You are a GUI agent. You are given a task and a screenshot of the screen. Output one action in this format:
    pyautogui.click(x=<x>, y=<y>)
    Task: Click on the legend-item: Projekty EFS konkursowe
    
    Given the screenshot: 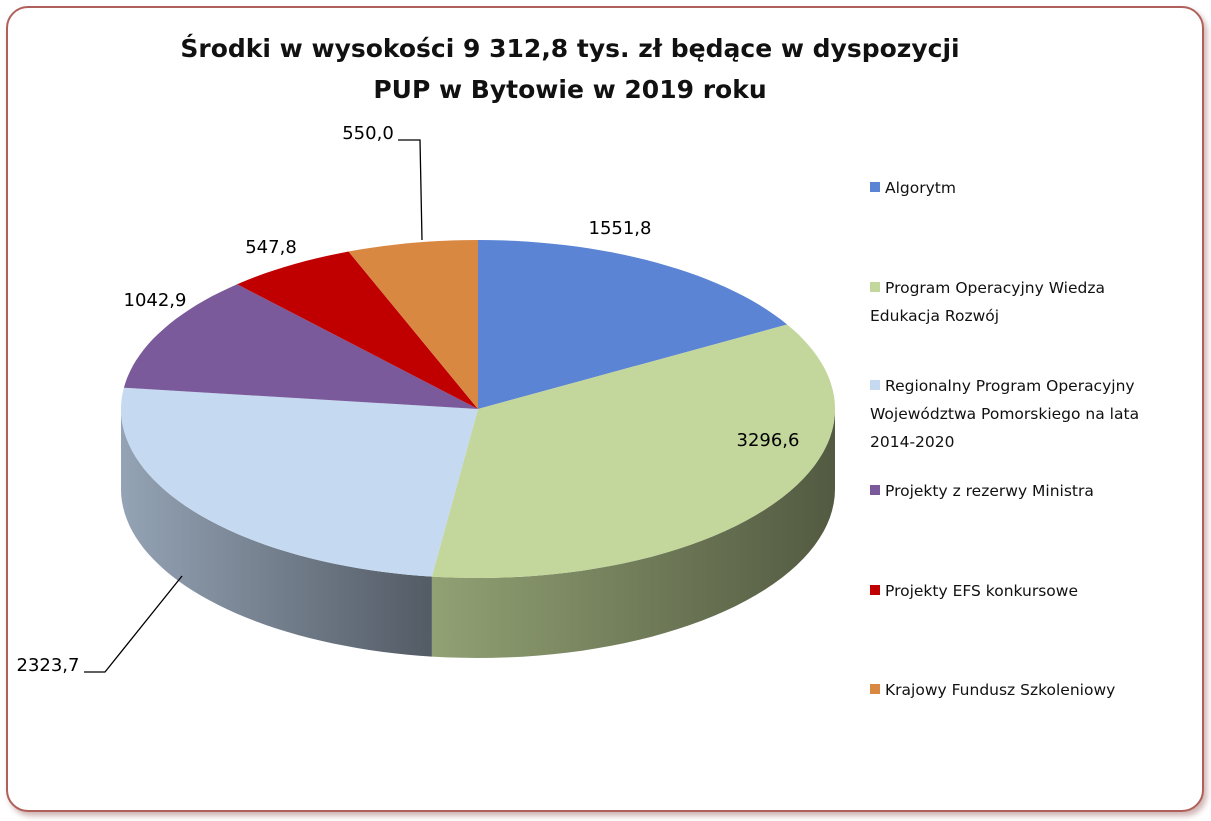 What is the action you would take?
    pyautogui.click(x=1020, y=591)
    